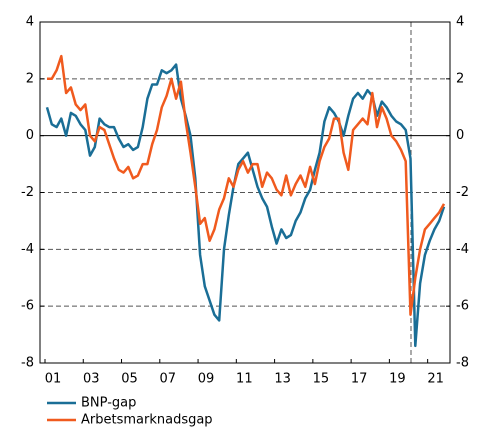  I want to click on y-tick-label: -6, so click(27, 306).